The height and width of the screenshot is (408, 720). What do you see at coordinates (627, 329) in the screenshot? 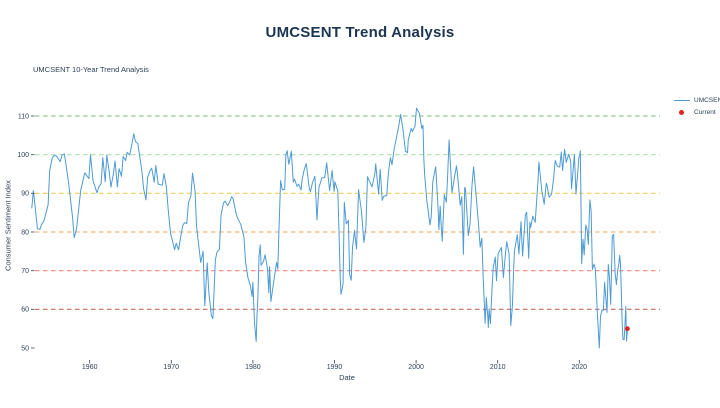
I see `current-point-marker` at bounding box center [627, 329].